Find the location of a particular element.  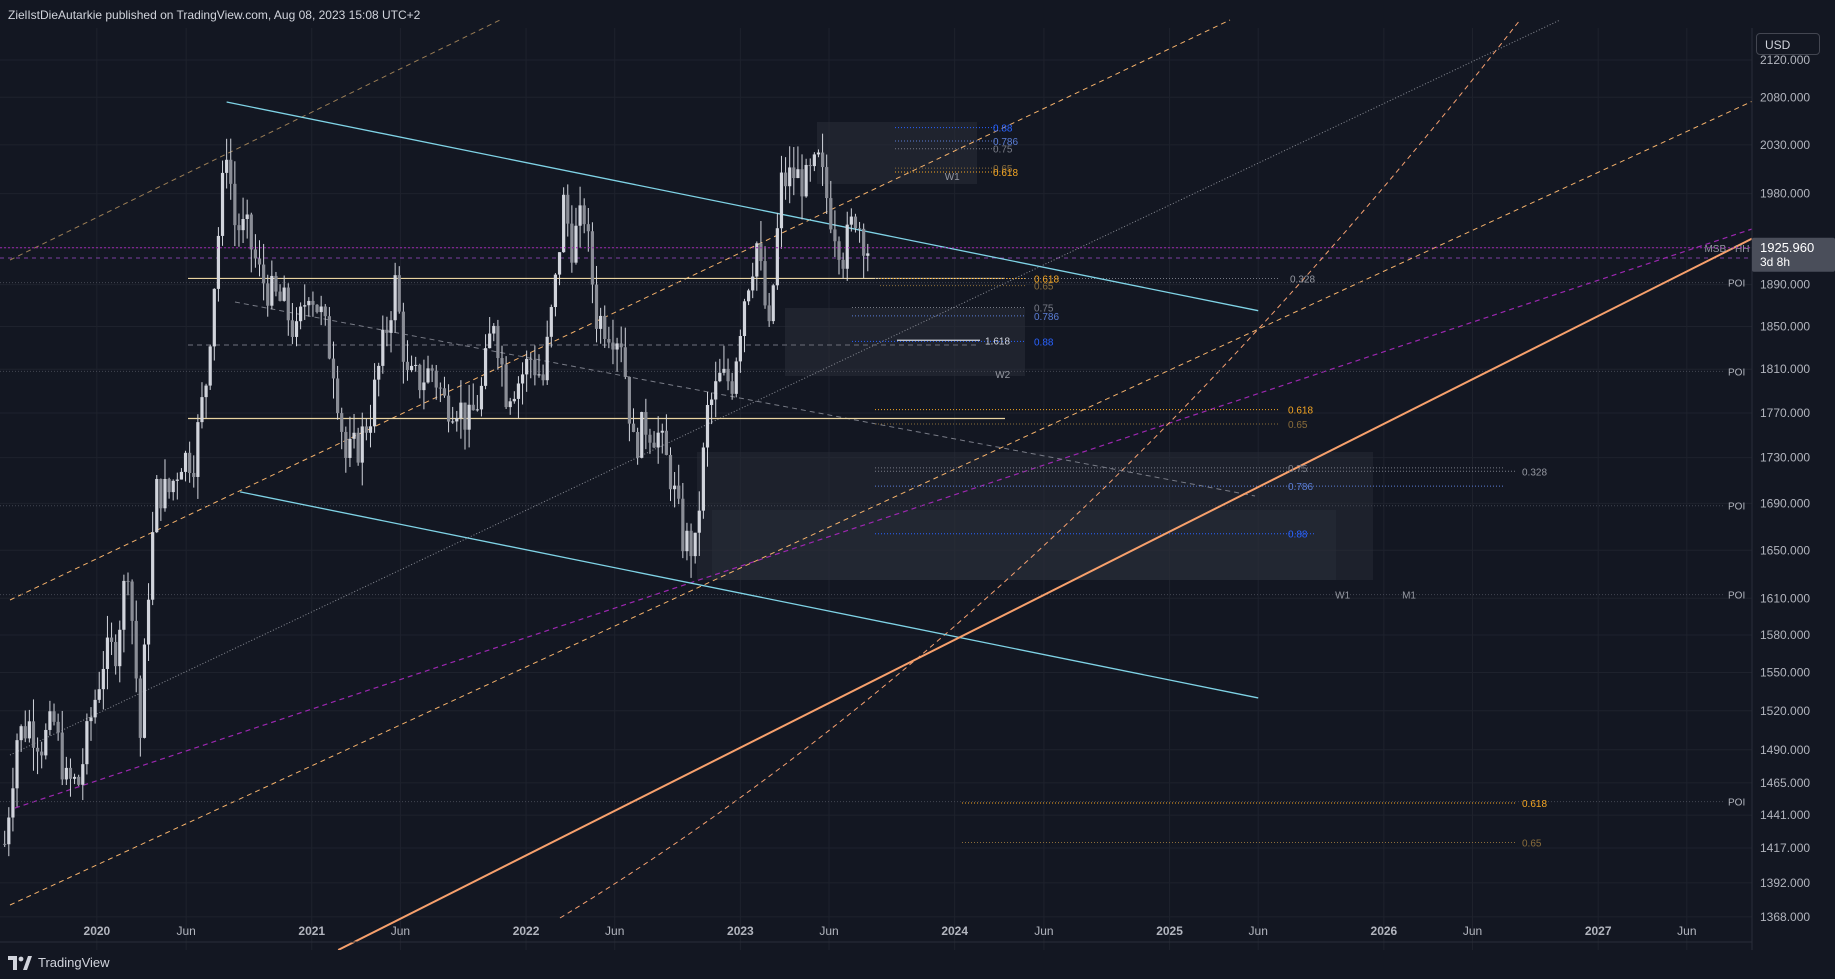

bottom-bar is located at coordinates (917, 964).